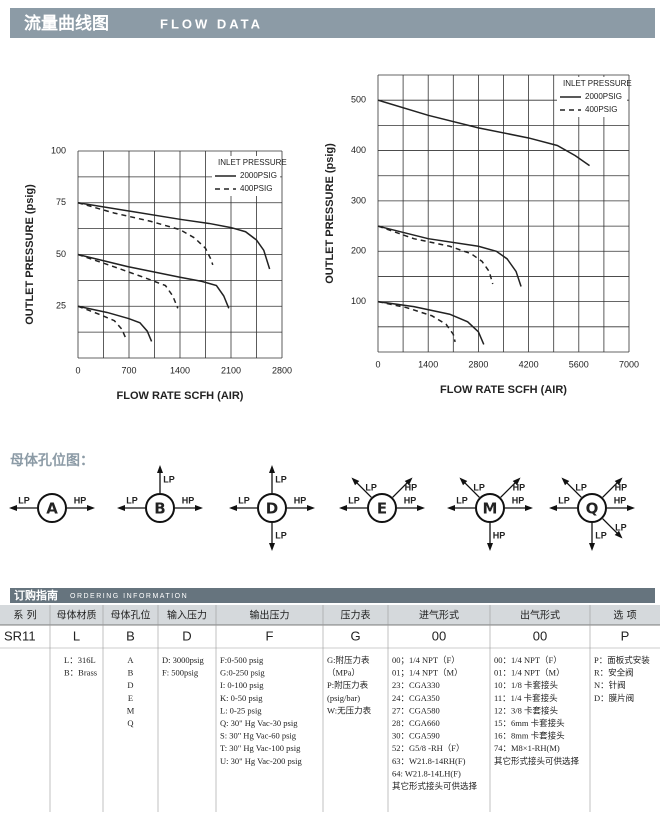 The width and height of the screenshot is (660, 818). What do you see at coordinates (358, 200) in the screenshot?
I see `y-tick-label: 300` at bounding box center [358, 200].